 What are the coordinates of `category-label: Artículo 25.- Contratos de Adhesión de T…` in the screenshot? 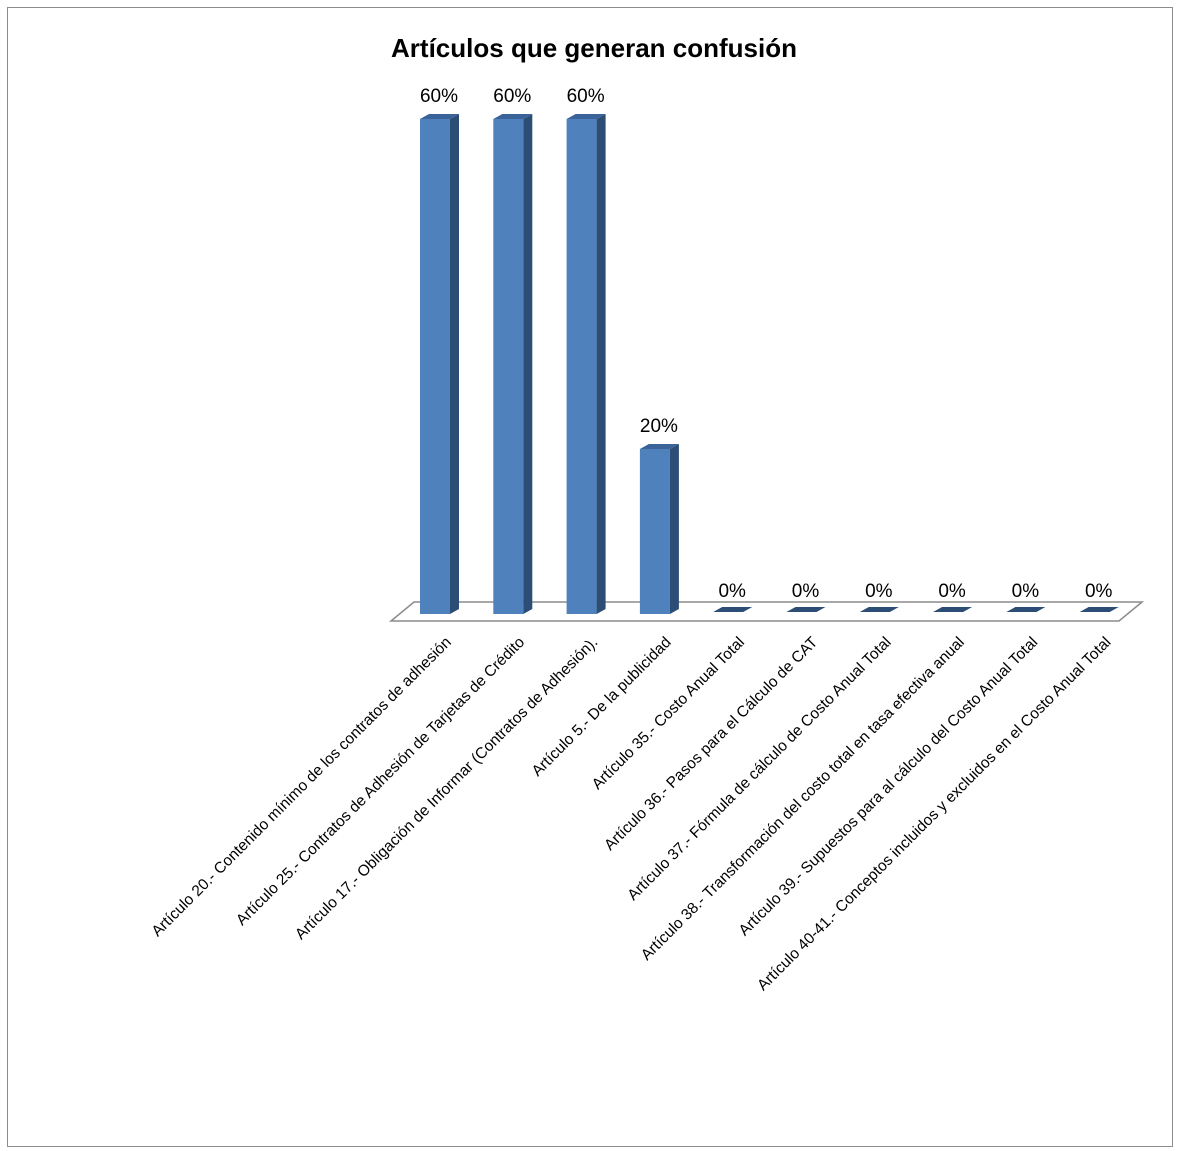 It's located at (380, 781).